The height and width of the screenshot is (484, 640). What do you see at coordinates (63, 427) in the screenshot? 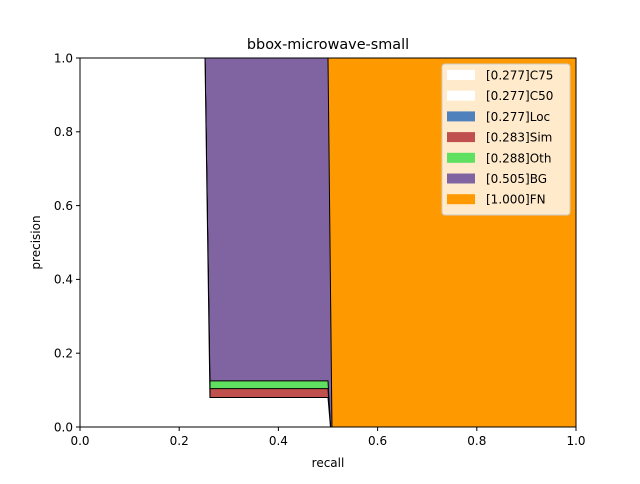
I see `y-tick-label: 0.0` at bounding box center [63, 427].